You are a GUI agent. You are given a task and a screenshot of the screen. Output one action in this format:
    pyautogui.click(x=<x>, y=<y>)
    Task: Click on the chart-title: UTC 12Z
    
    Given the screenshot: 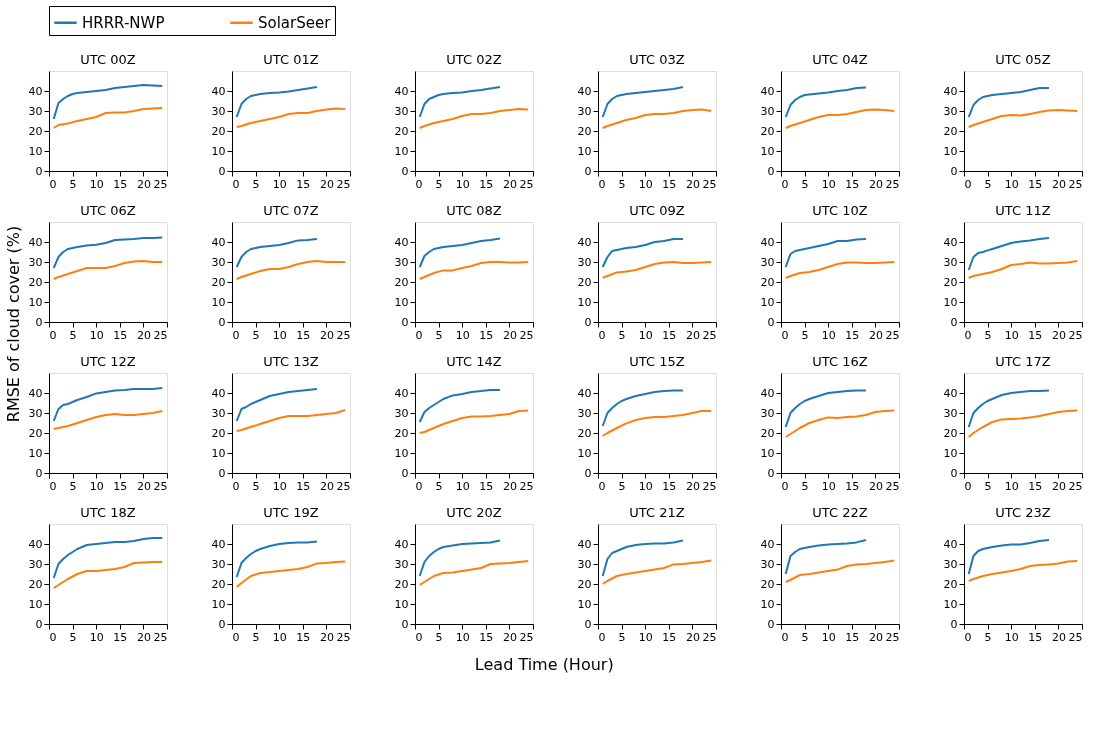 What is the action you would take?
    pyautogui.click(x=108, y=361)
    